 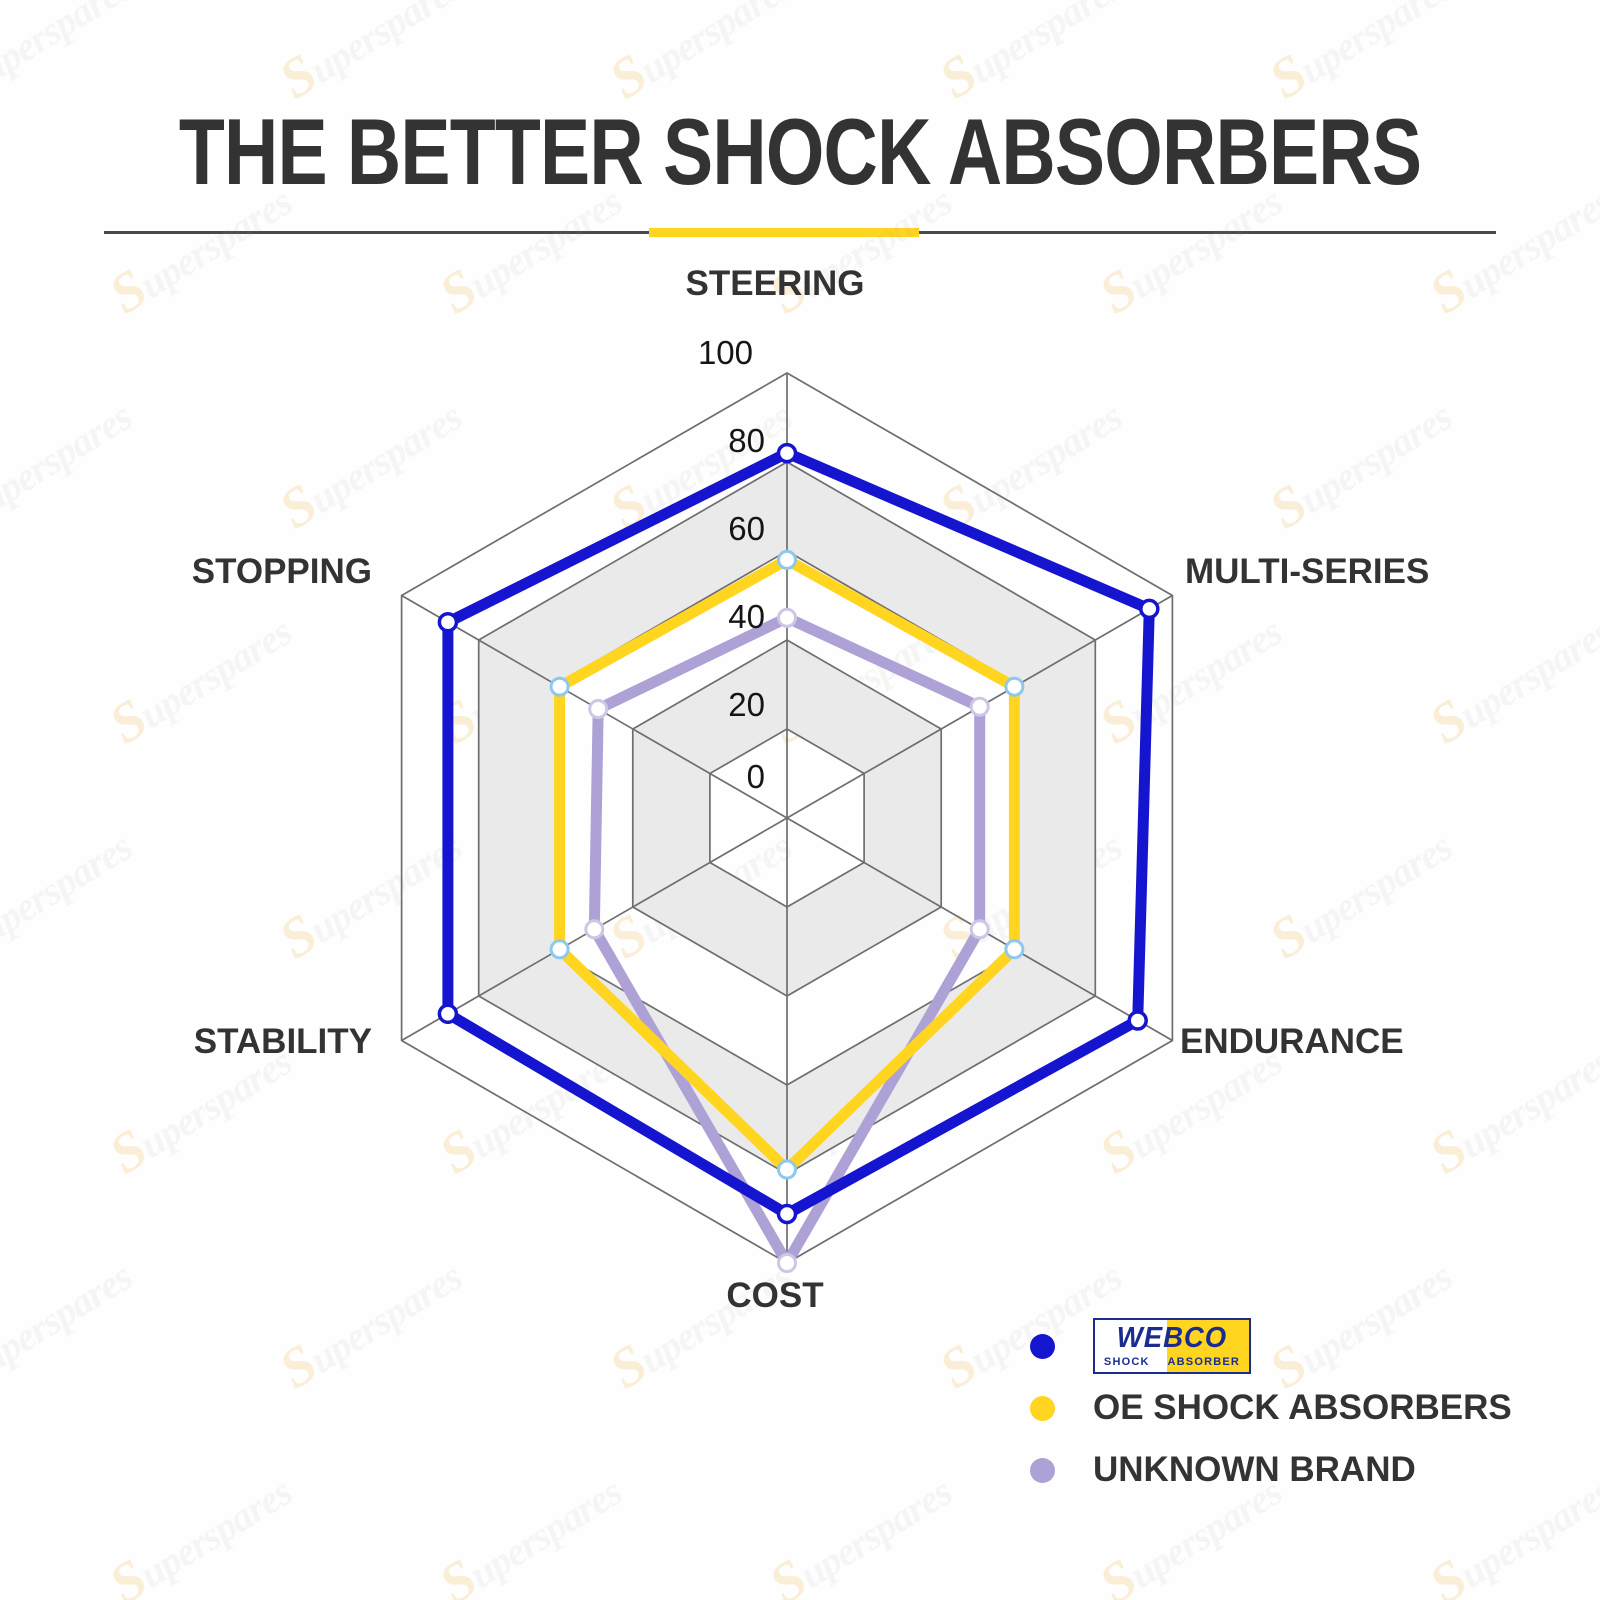 I want to click on webco-logo-yellow-panel, so click(x=1208, y=1346).